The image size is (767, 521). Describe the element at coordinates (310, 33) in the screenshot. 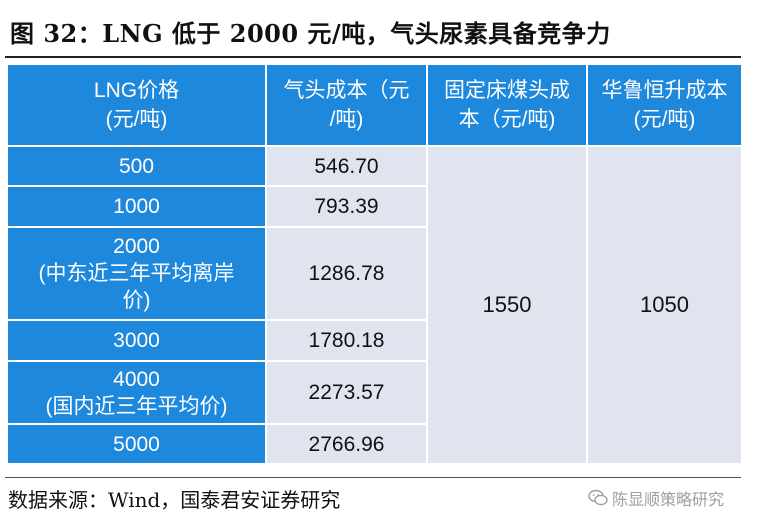

I see `figure-title: 图 32：LNG 低于 2000 元/吨，气头尿素具备竞争力` at that location.